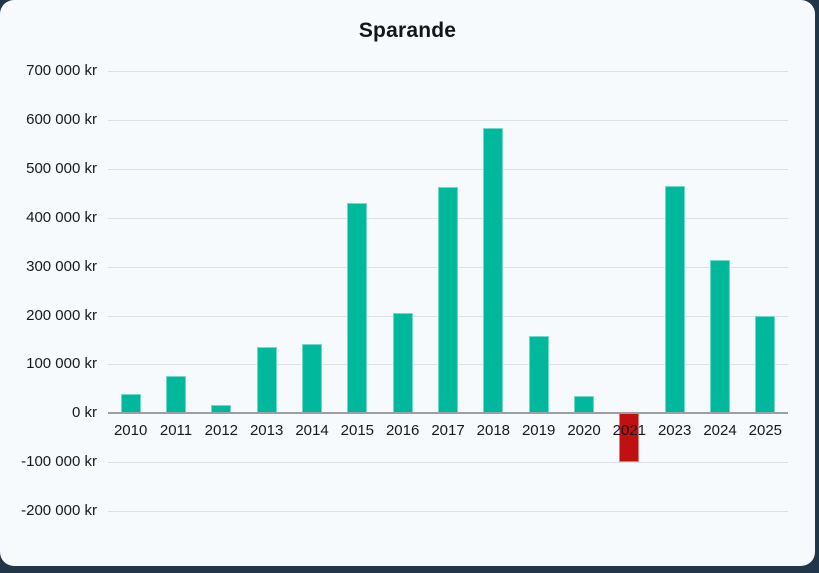 The height and width of the screenshot is (573, 819). I want to click on x-axis-tick-label: 2013, so click(266, 430).